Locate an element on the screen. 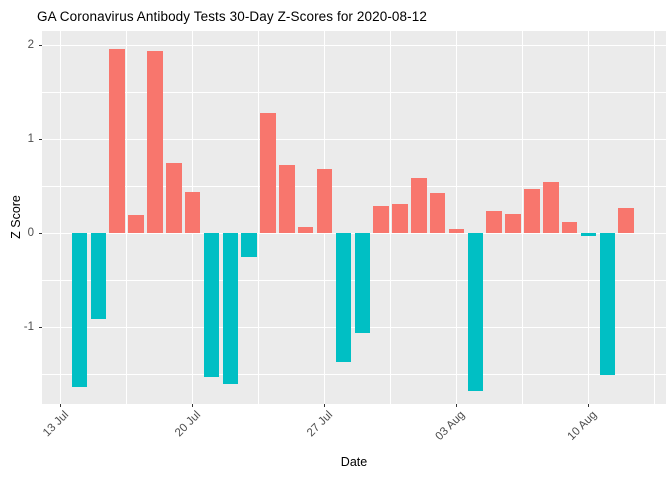  x-tick-label: 20 Jul is located at coordinates (188, 424).